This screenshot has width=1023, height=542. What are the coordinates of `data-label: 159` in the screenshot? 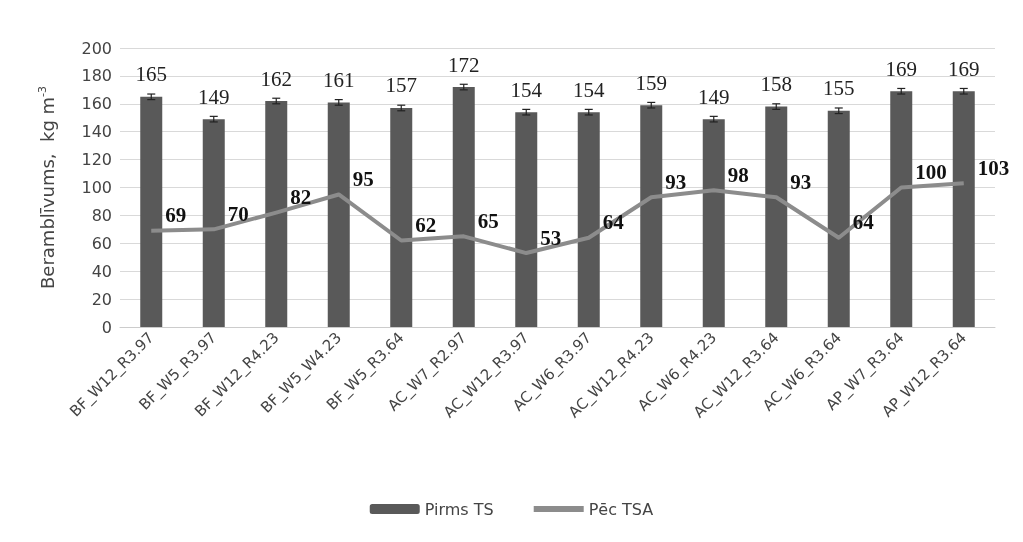 It's located at (651, 82).